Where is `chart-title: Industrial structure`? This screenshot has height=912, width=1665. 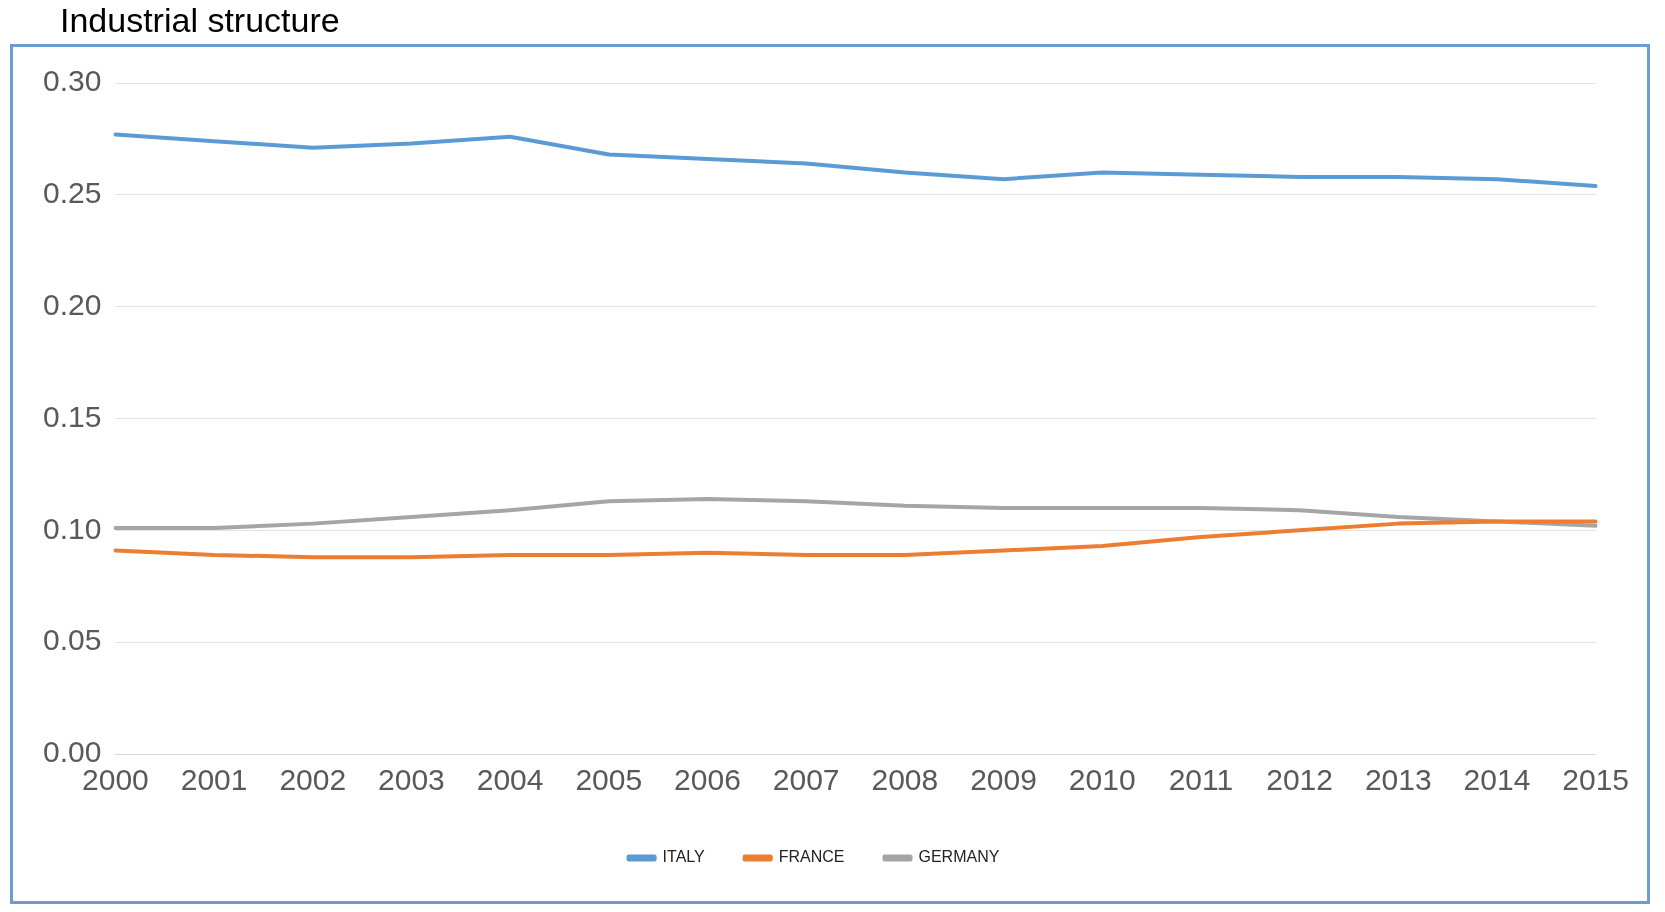 chart-title: Industrial structure is located at coordinates (200, 20).